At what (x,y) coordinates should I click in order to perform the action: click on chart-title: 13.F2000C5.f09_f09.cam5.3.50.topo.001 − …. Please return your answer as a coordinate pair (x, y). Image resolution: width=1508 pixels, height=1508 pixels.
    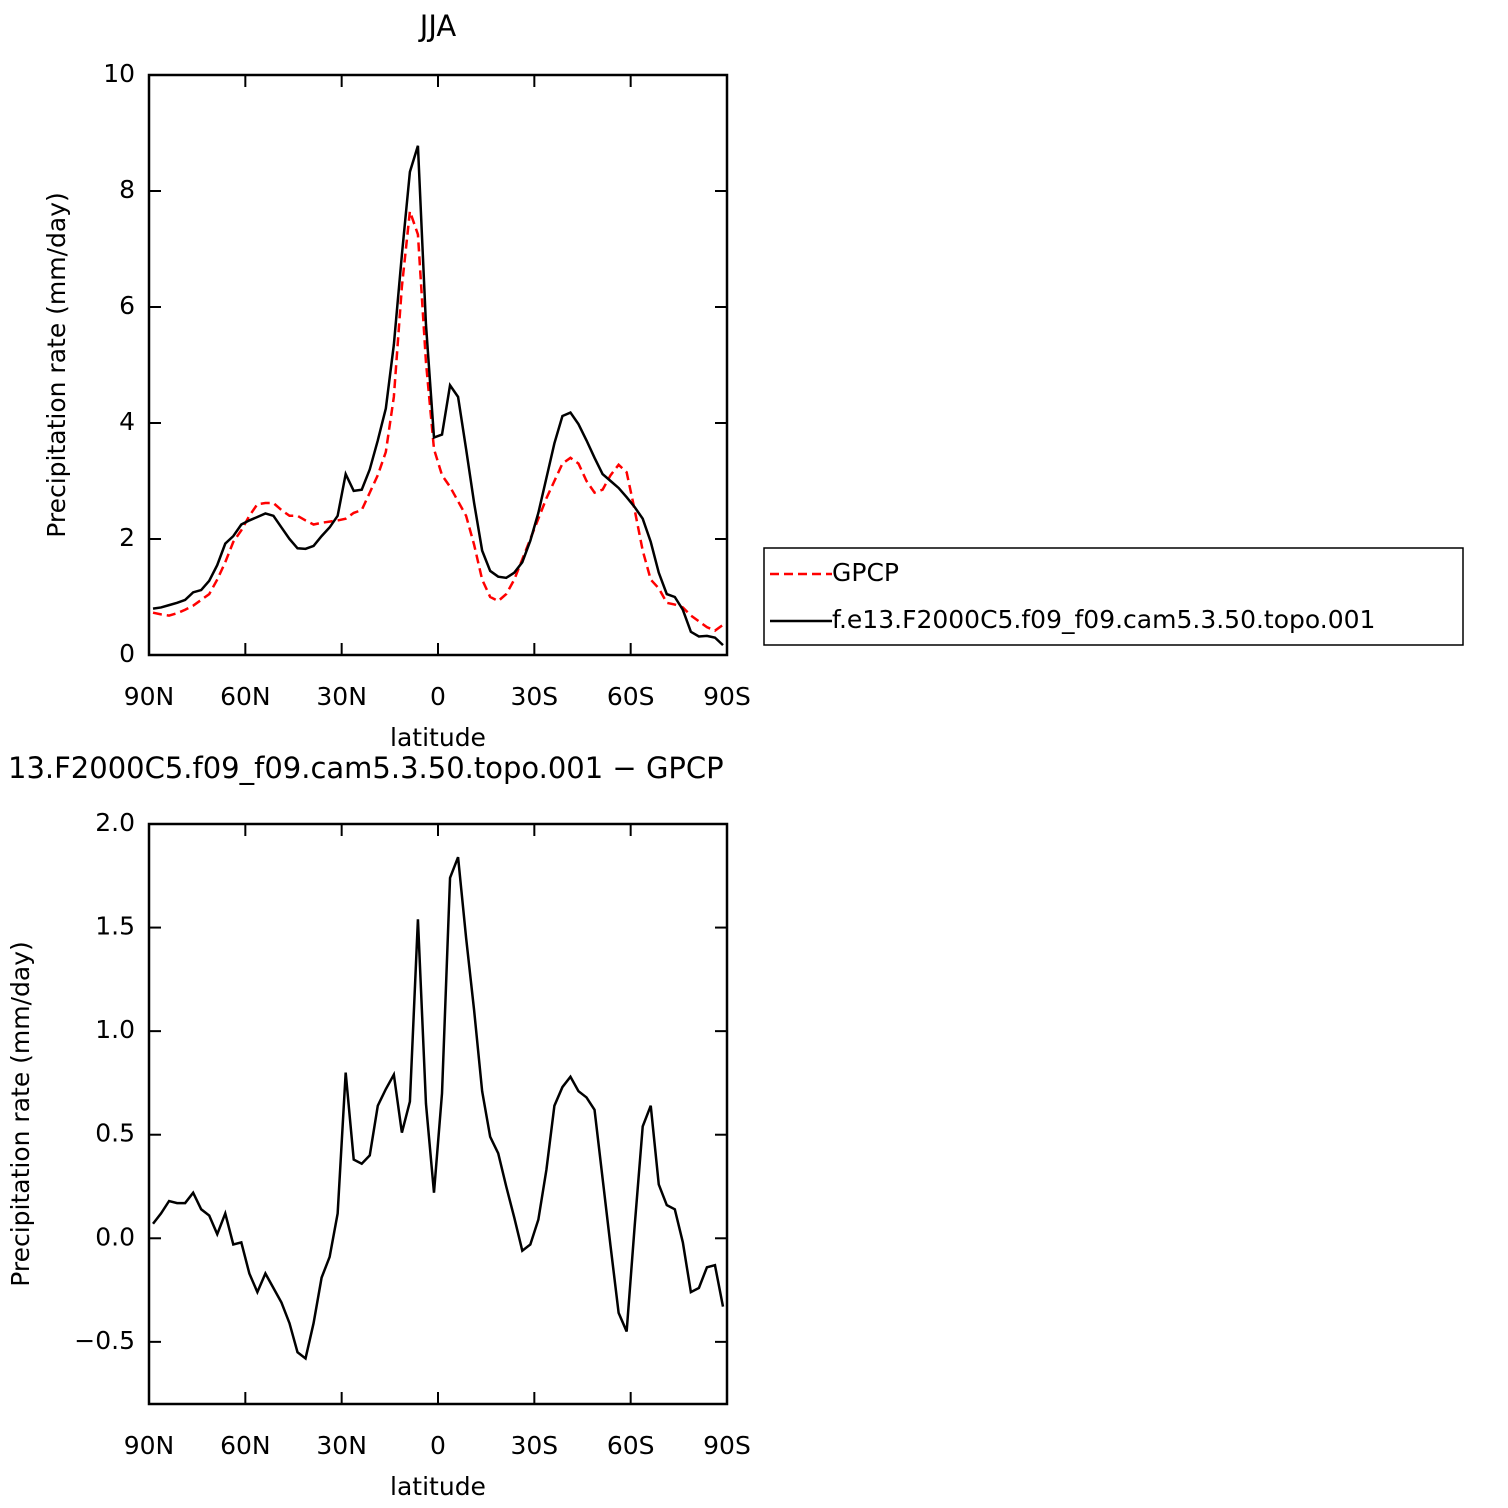
    Looking at the image, I should click on (366, 768).